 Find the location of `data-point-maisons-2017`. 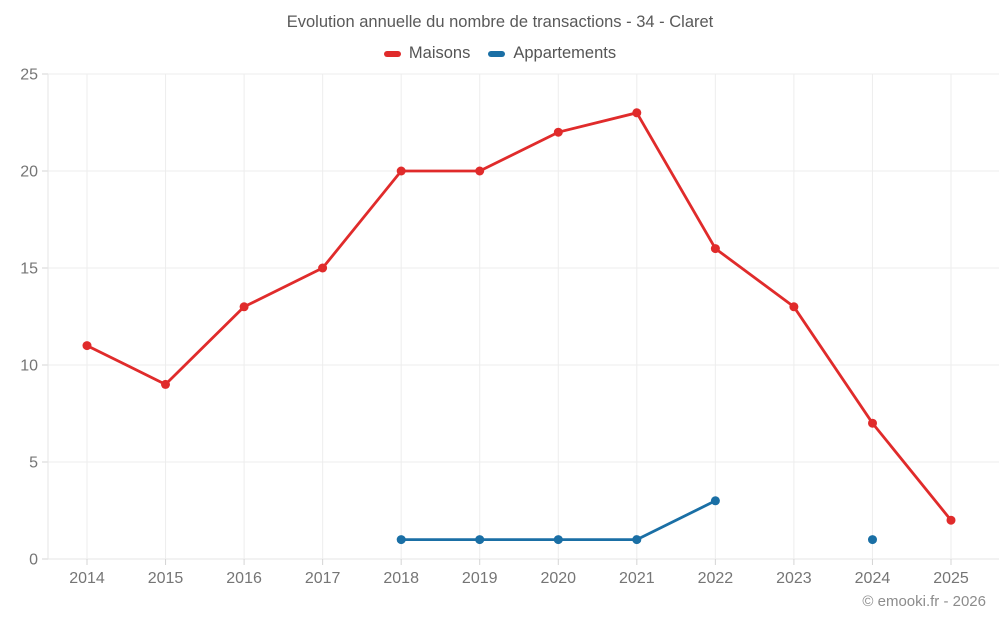

data-point-maisons-2017 is located at coordinates (323, 268).